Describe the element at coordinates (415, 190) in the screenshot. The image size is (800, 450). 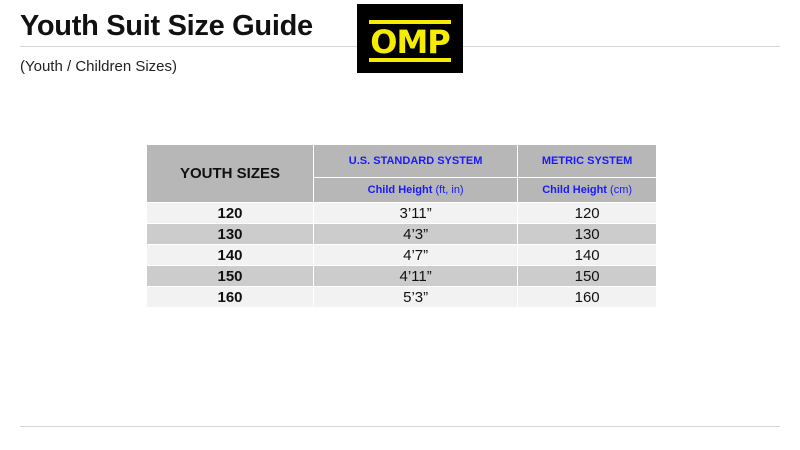
I see `us-height-subheader: Child Height (ft, in)` at that location.